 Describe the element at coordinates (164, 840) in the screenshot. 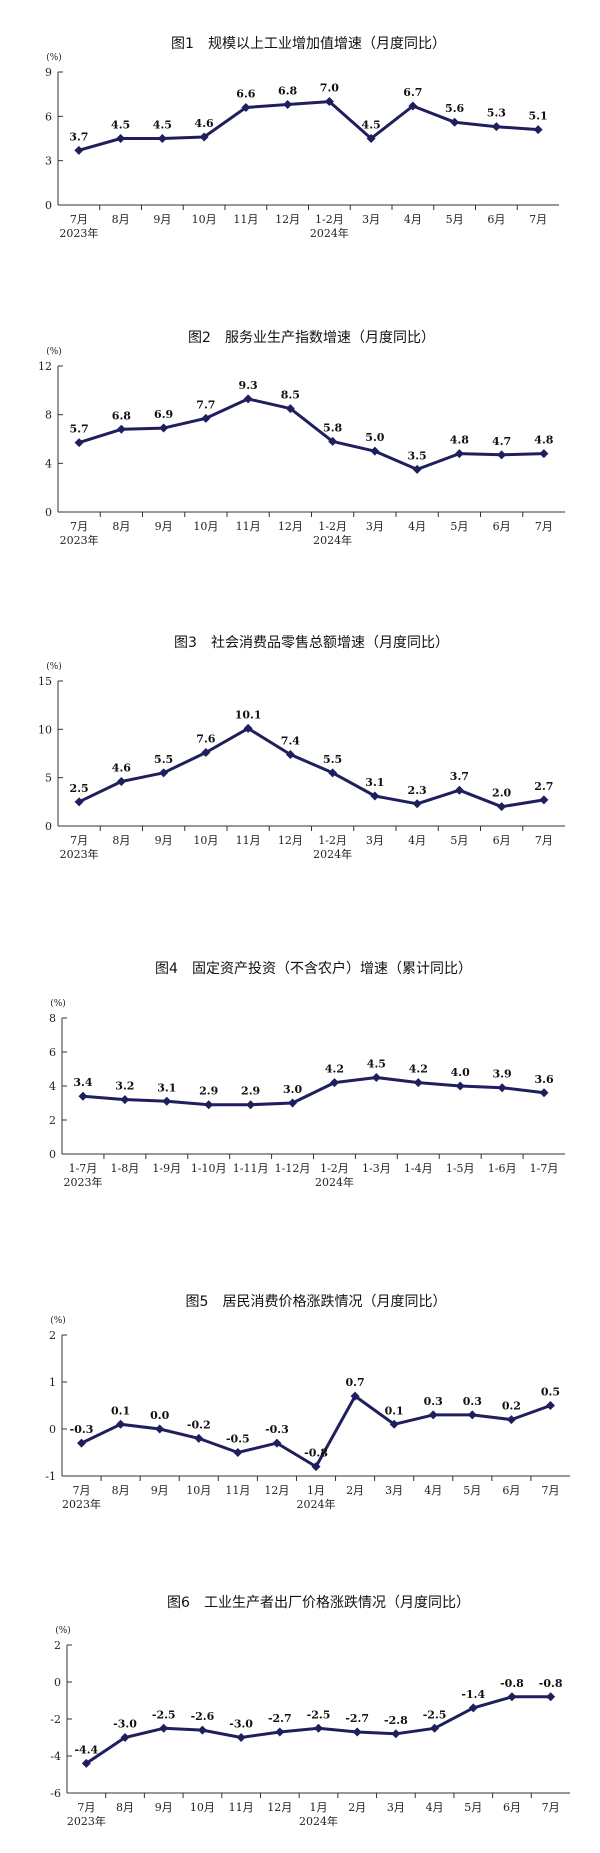

I see `chart-3-x-tick-label: 9月` at that location.